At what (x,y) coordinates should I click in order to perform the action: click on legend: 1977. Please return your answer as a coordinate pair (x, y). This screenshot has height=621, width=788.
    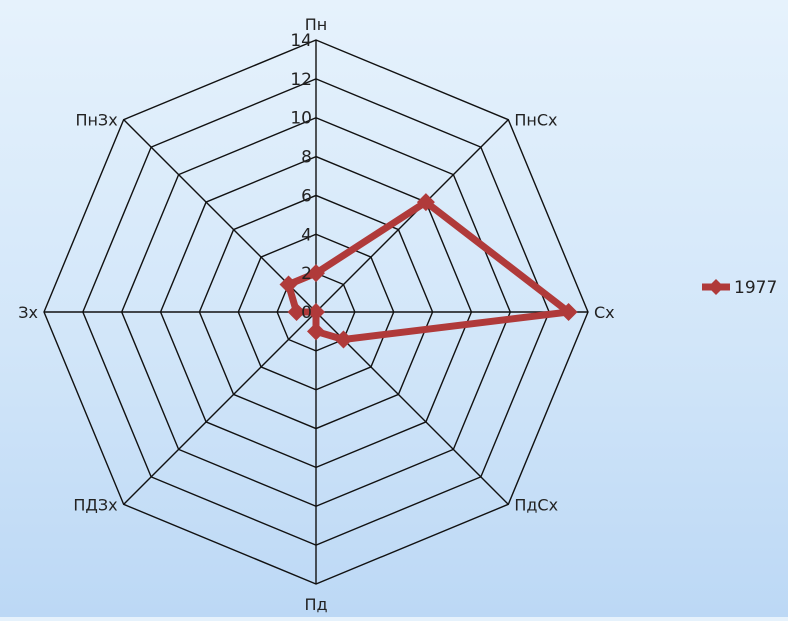
    Looking at the image, I should click on (739, 288).